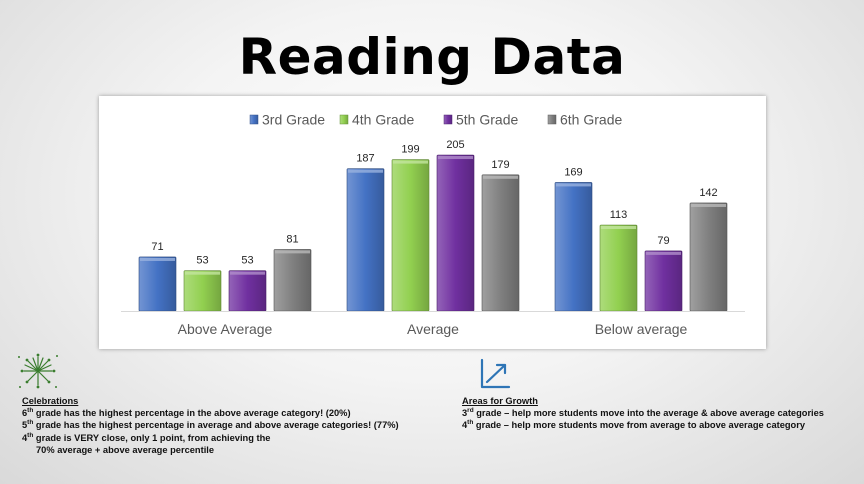  I want to click on legend-label: 5th Grade, so click(487, 120).